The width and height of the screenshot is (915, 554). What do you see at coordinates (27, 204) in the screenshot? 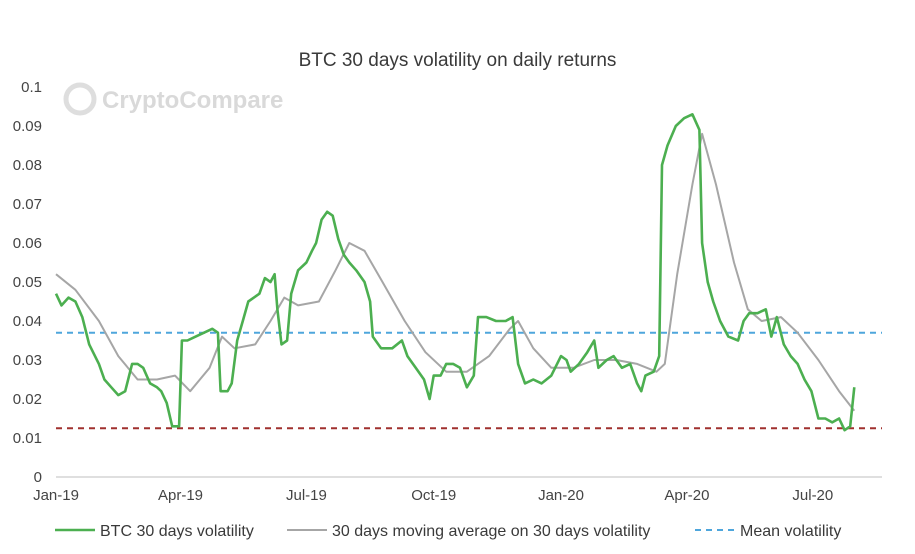
I see `y-tick-label: 0.07` at bounding box center [27, 204].